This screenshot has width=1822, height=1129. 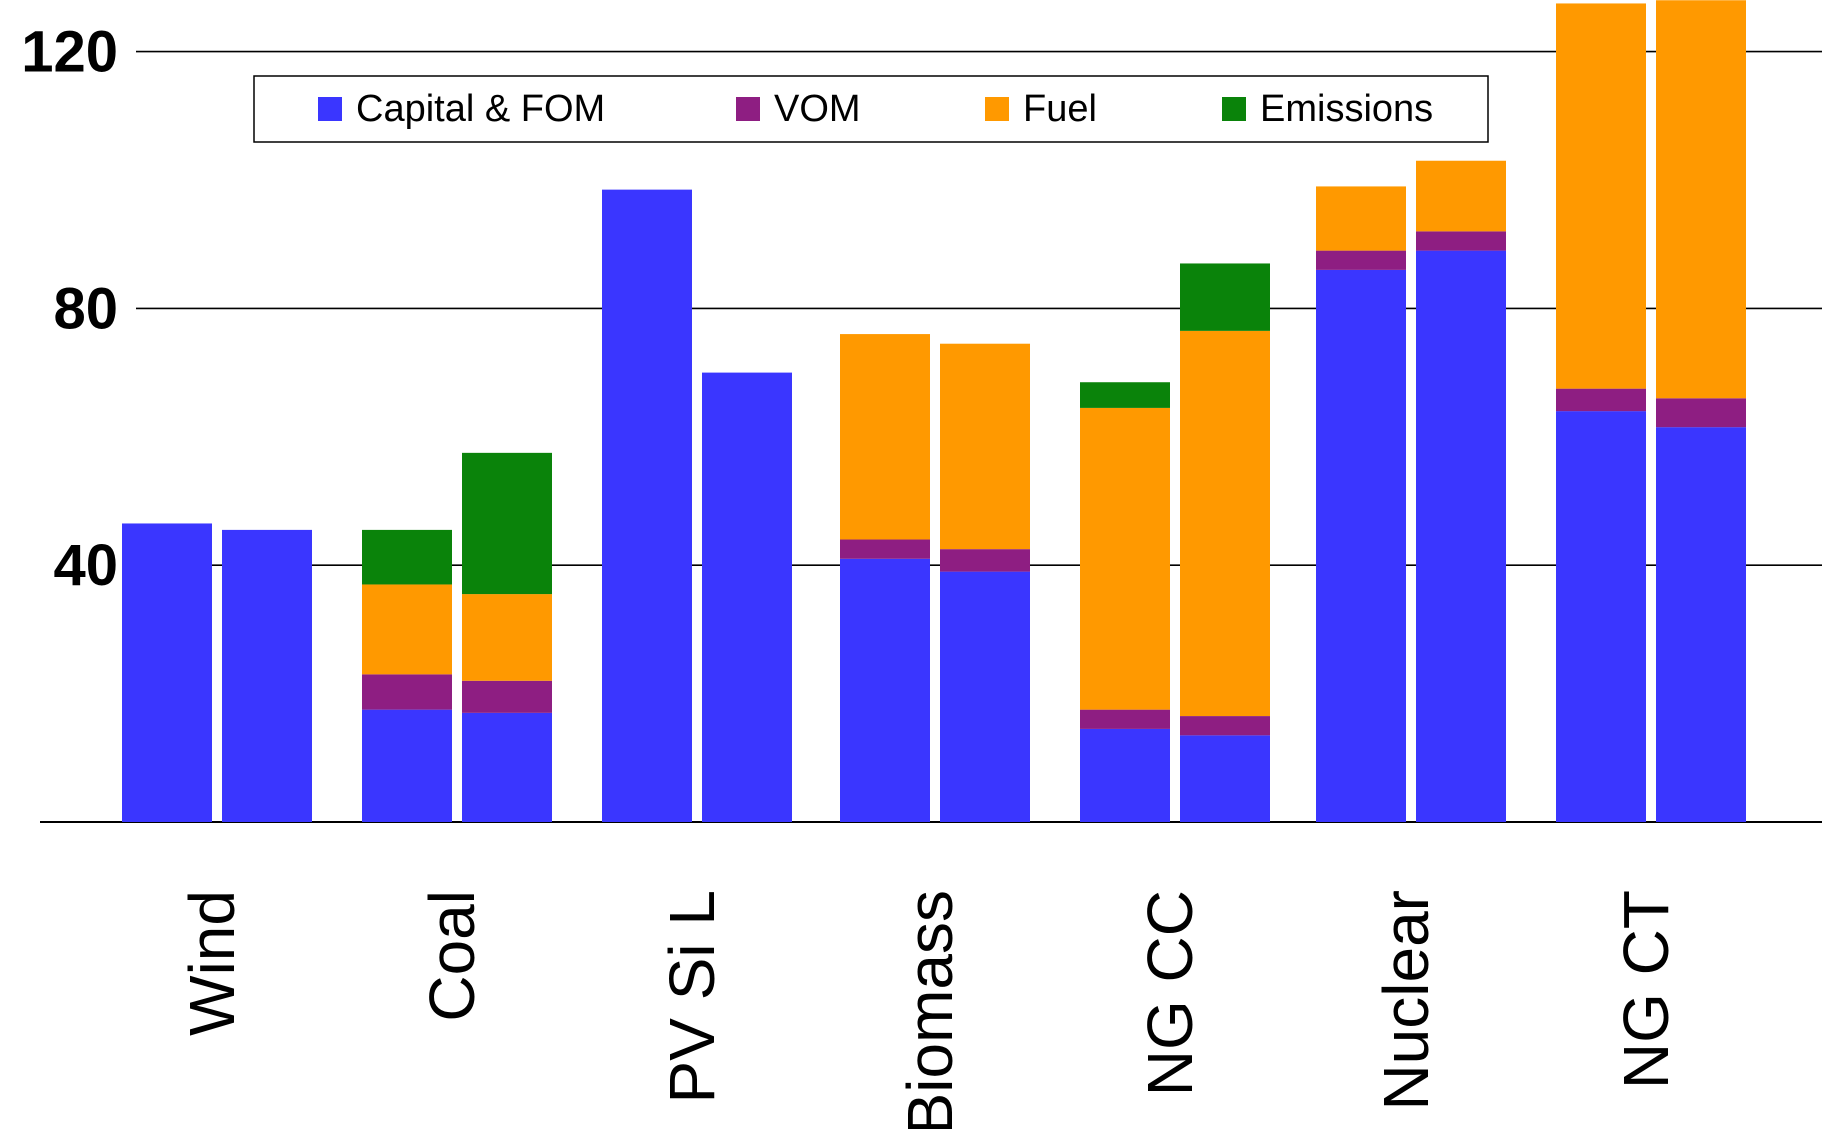 I want to click on bar-coal-1-capital-fom, so click(x=407, y=765).